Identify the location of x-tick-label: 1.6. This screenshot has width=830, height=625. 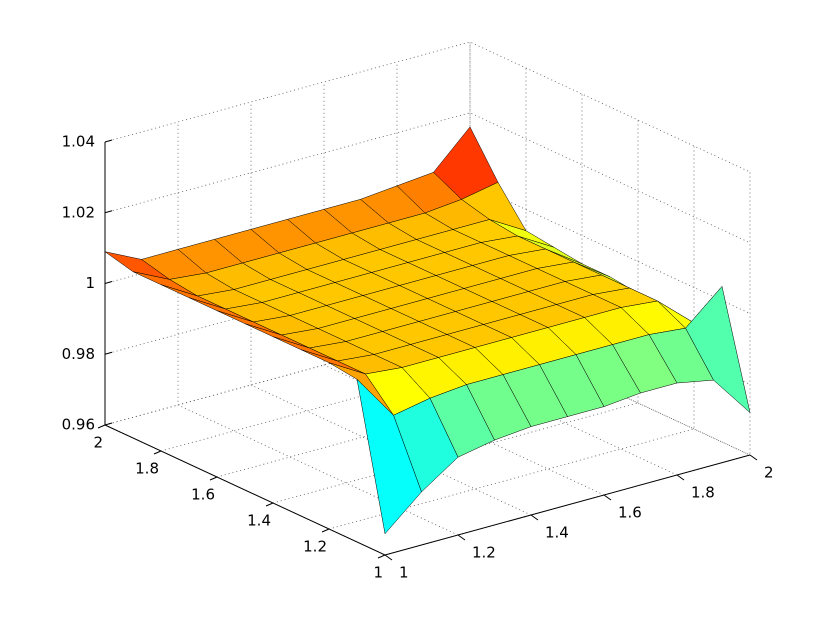
(630, 513).